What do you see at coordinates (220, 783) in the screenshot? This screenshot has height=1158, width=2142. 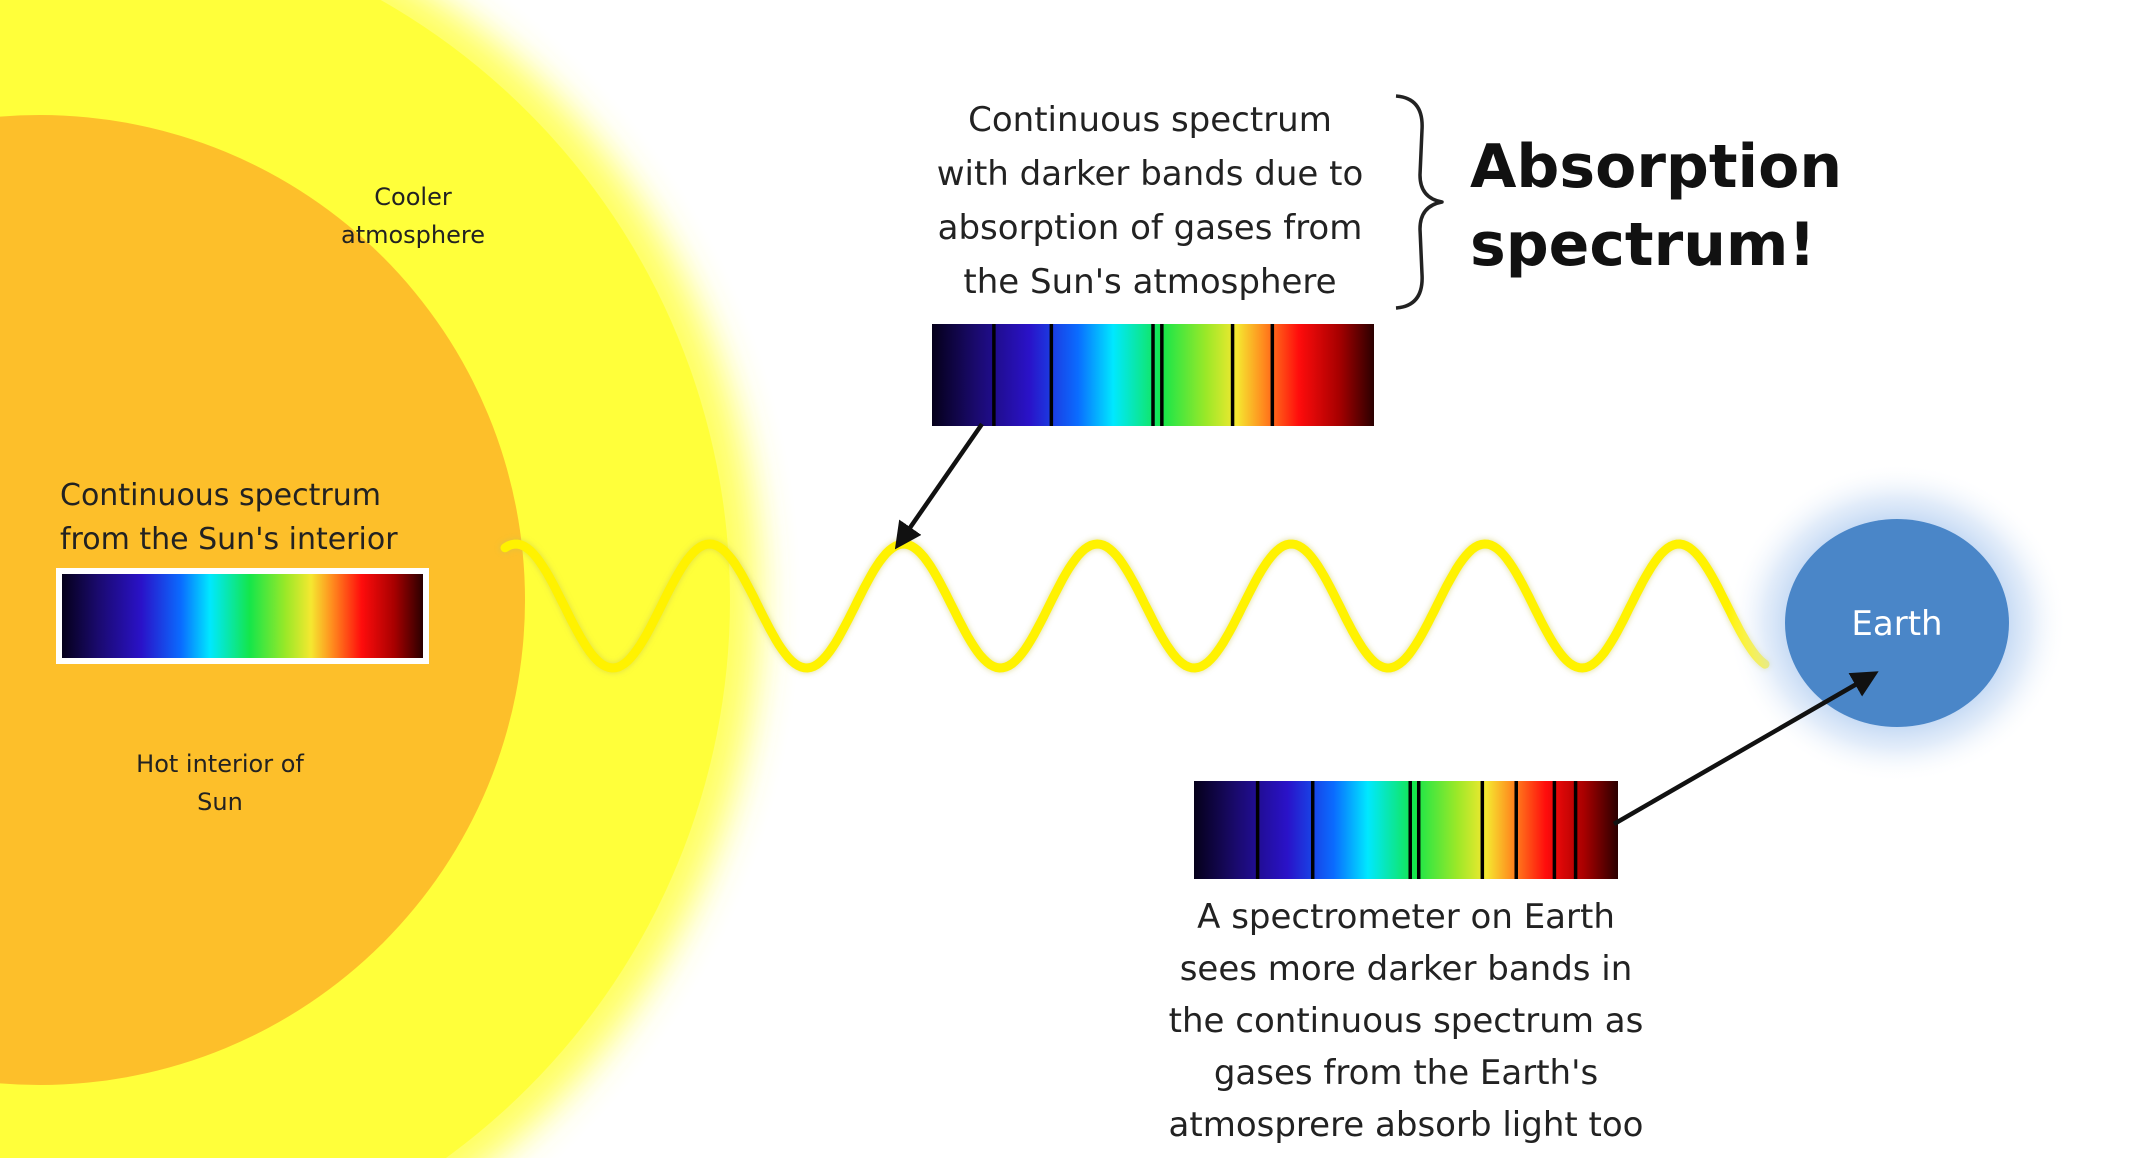 I see `sun-interior-label: Hot interior of Sun` at bounding box center [220, 783].